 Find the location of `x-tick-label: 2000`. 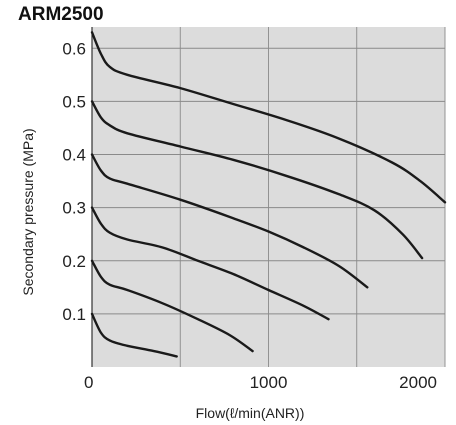

x-tick-label: 2000 is located at coordinates (418, 382).